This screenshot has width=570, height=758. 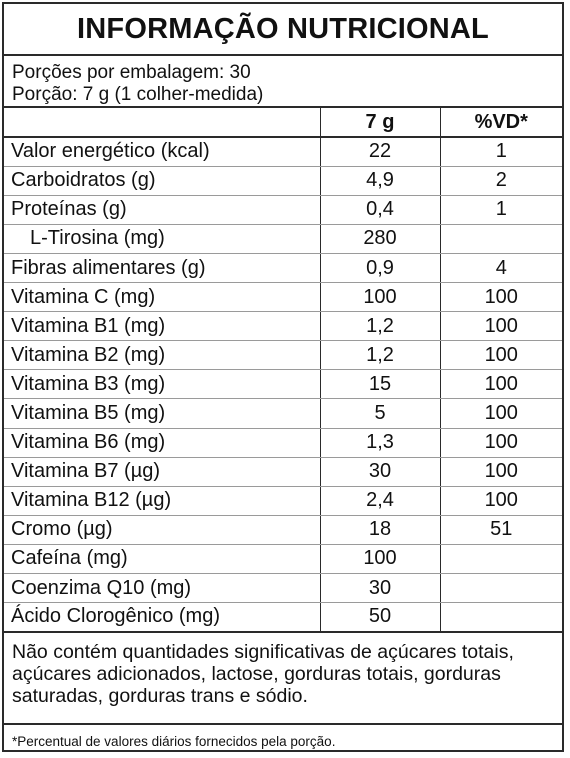 I want to click on nutrient-name: Vitamina B1 (mg), so click(x=162, y=326).